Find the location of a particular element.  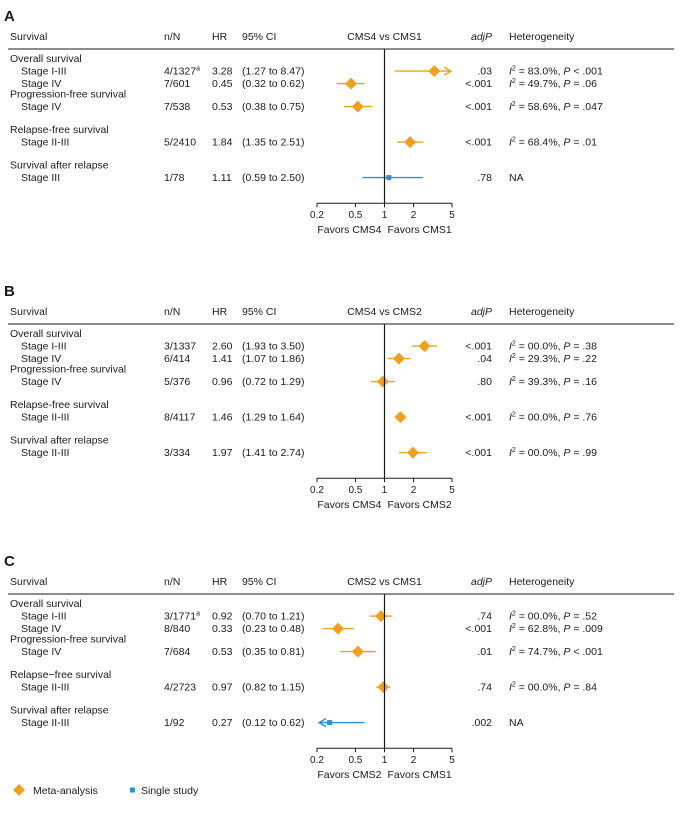

study-count: 6/414 is located at coordinates (177, 359).